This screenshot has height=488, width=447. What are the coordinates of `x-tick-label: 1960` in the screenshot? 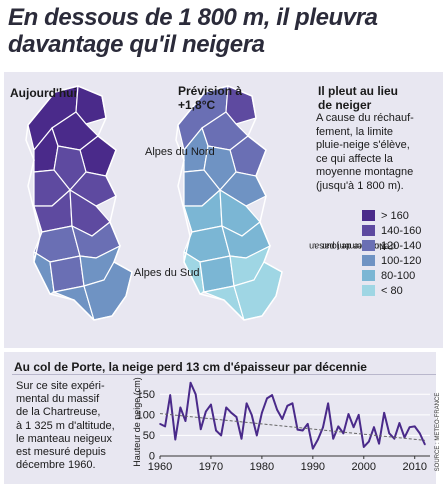 It's located at (160, 467).